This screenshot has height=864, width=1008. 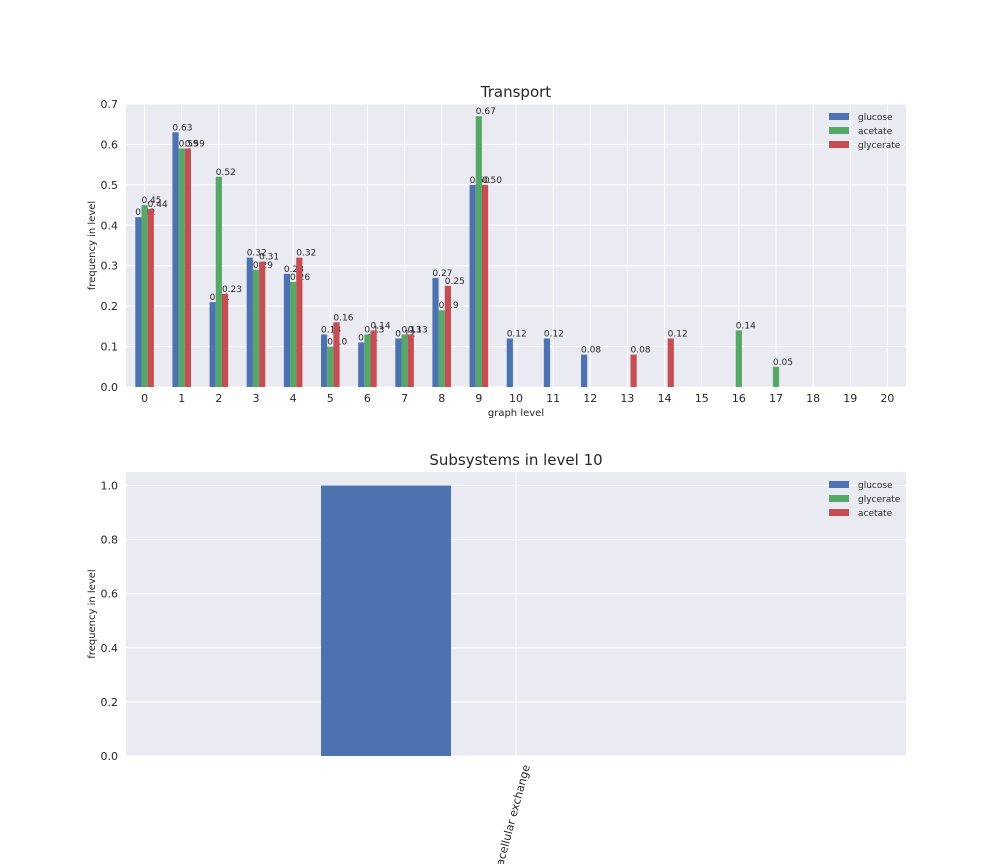 I want to click on x-tick-label: 19, so click(x=850, y=398).